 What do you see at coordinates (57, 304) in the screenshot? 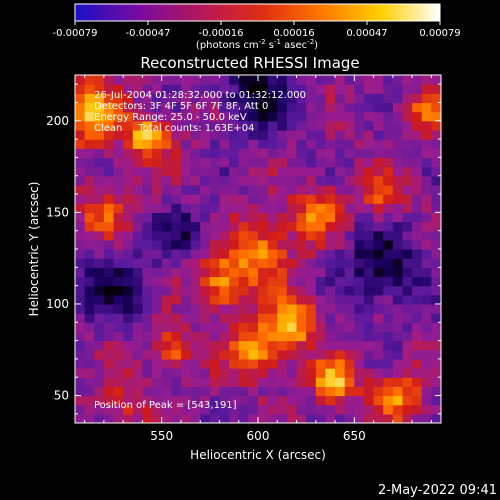
I see `y-tick-label: 100` at bounding box center [57, 304].